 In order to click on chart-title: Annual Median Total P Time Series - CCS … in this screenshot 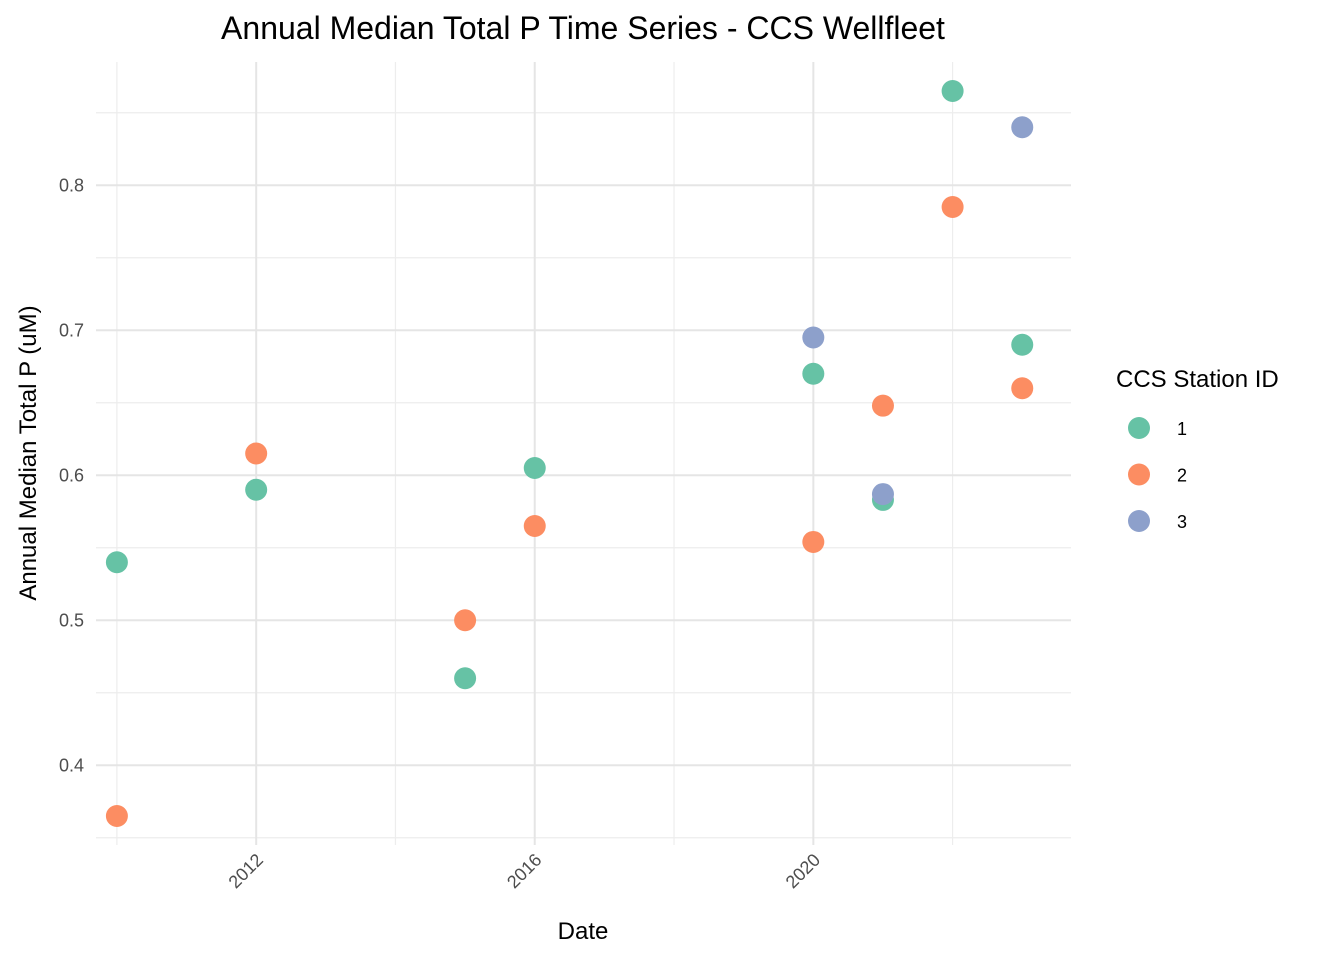, I will do `click(583, 28)`.